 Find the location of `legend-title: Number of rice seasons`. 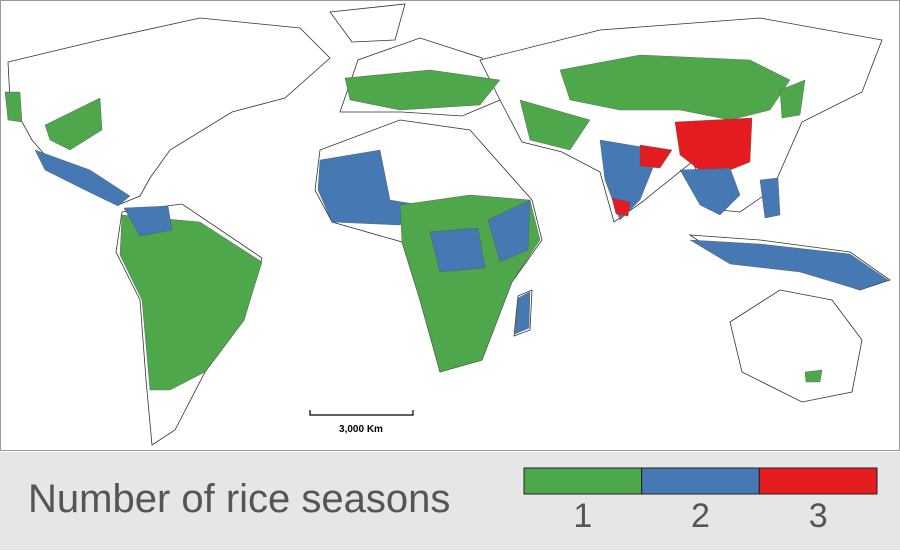

legend-title: Number of rice seasons is located at coordinates (239, 499).